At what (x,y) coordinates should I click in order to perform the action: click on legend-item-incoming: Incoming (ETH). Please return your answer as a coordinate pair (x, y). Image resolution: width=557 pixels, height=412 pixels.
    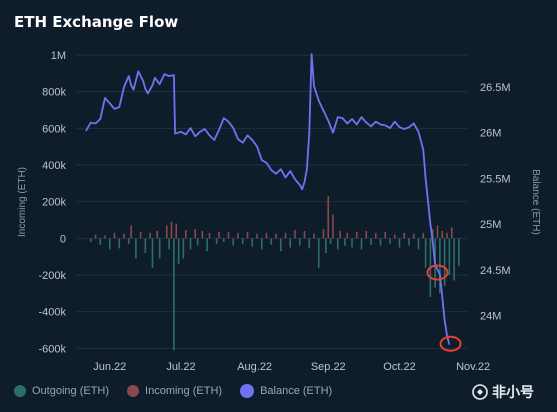
    Looking at the image, I should click on (174, 391).